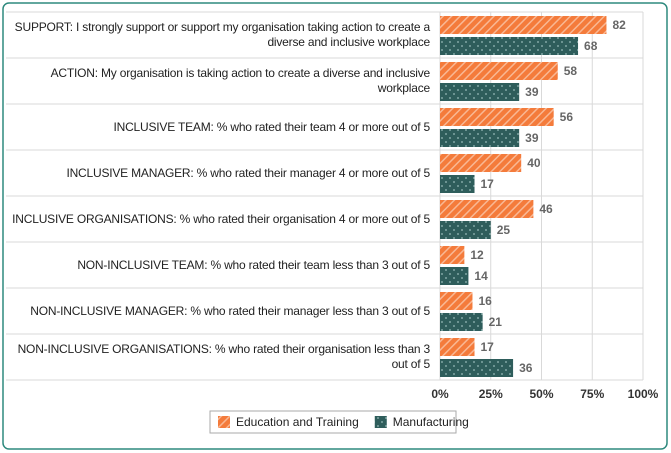 Image resolution: width=671 pixels, height=453 pixels. I want to click on data-label: 58, so click(571, 71).